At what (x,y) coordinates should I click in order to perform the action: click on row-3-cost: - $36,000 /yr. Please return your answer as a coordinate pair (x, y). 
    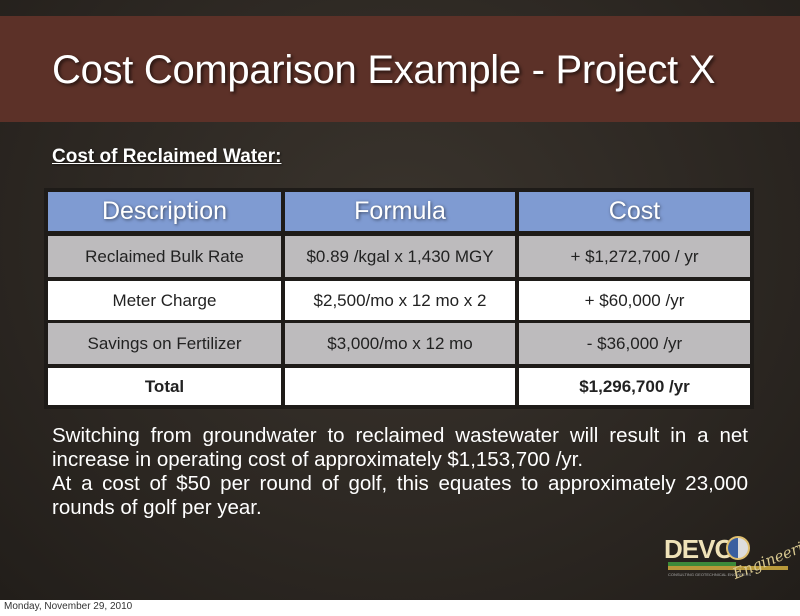
    Looking at the image, I should click on (634, 343).